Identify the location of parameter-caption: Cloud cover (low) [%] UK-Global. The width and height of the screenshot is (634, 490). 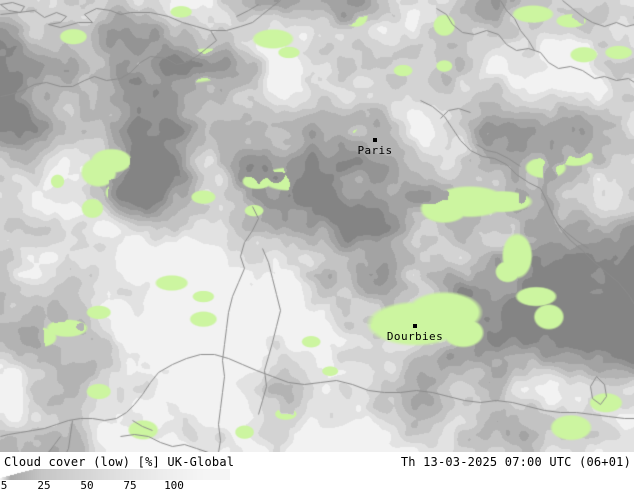
(119, 462).